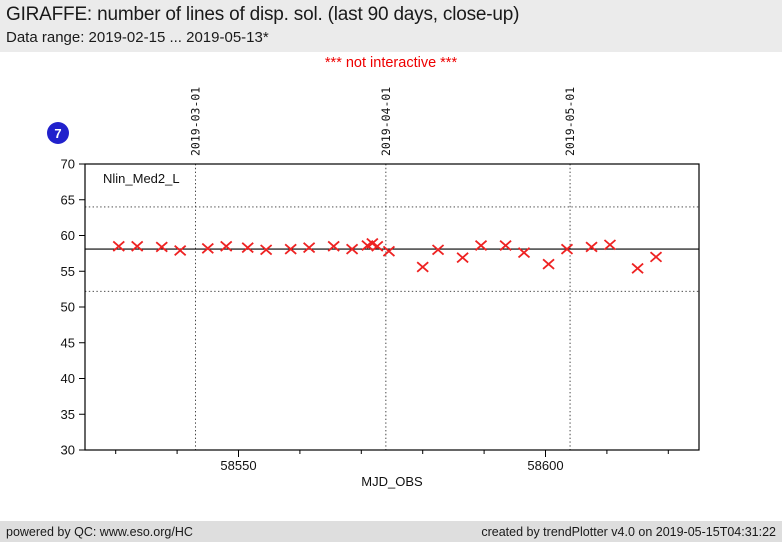 The height and width of the screenshot is (542, 782). What do you see at coordinates (386, 121) in the screenshot?
I see `date-gridline-label: 2019-04-01` at bounding box center [386, 121].